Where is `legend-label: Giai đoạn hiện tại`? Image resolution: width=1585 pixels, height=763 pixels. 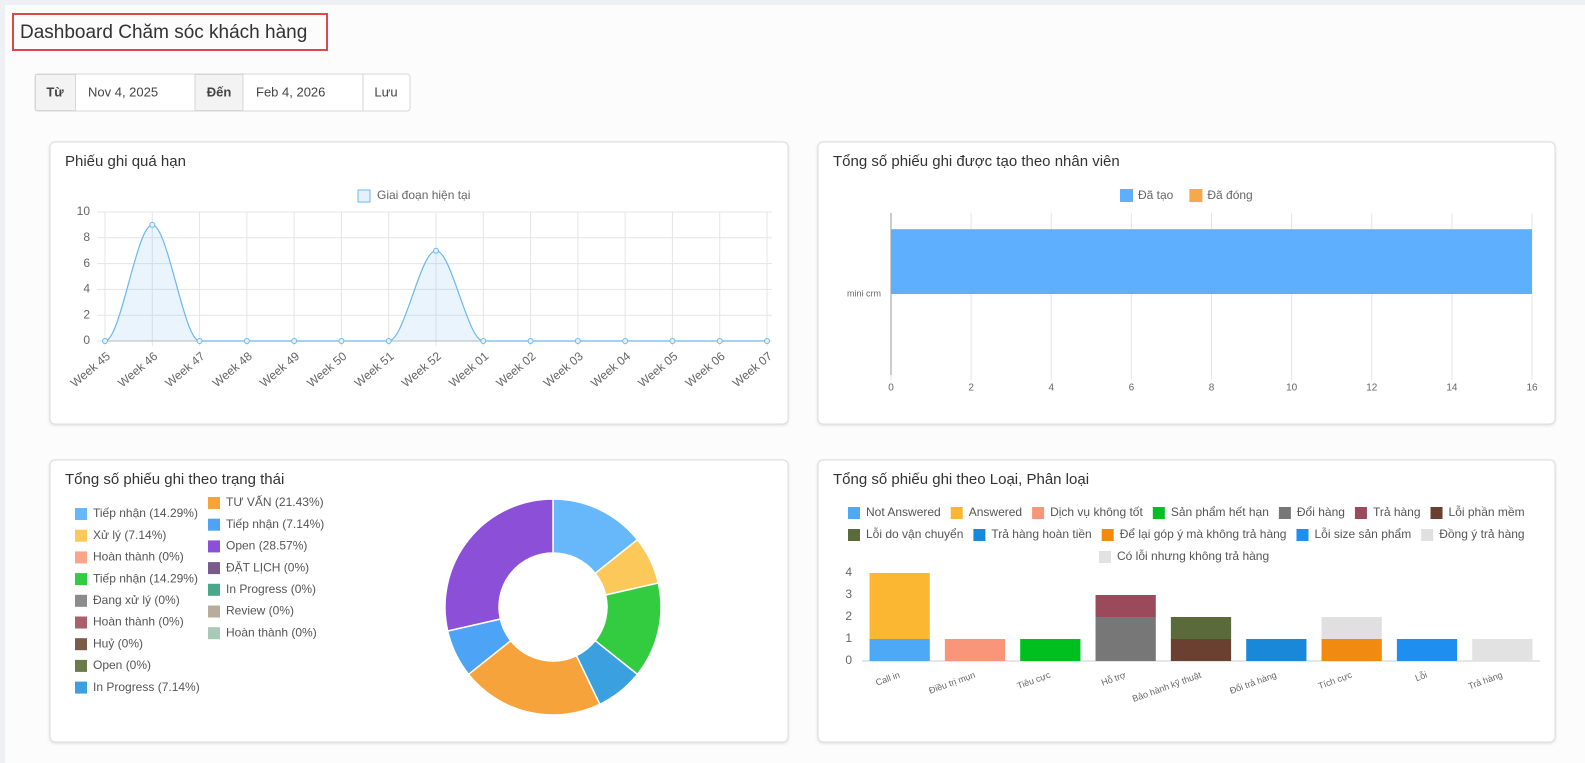 legend-label: Giai đoạn hiện tại is located at coordinates (423, 195).